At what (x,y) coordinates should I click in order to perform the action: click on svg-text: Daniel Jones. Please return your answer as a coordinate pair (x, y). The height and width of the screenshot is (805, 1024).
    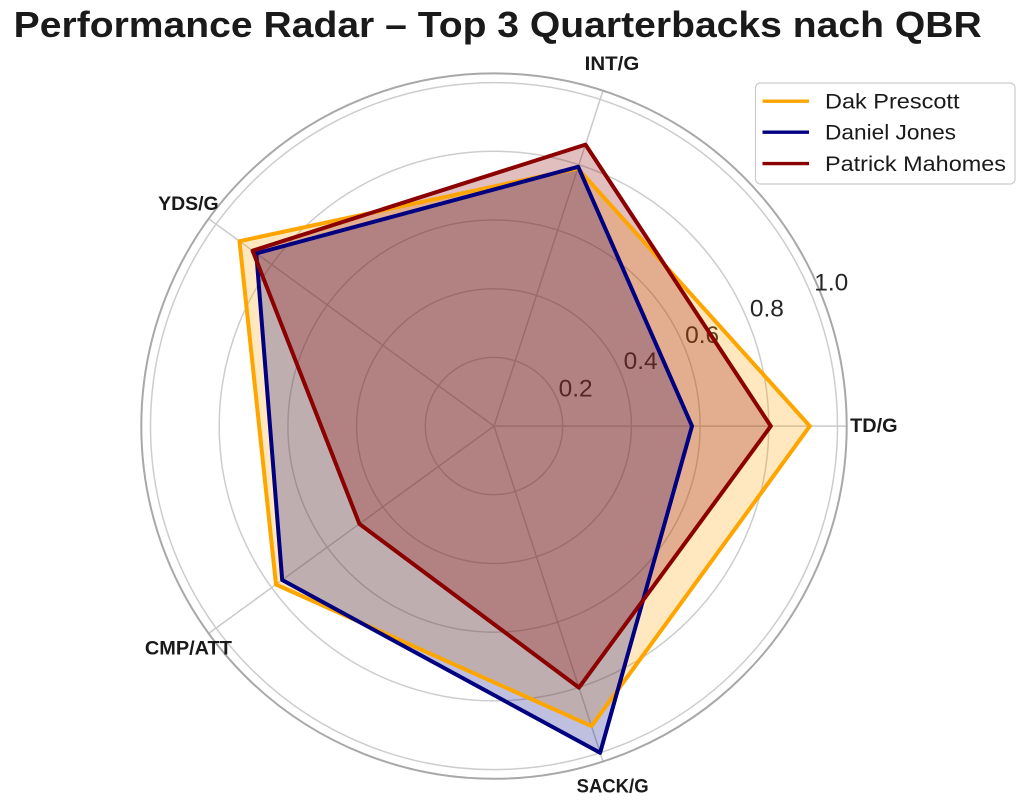
    Looking at the image, I should click on (890, 133).